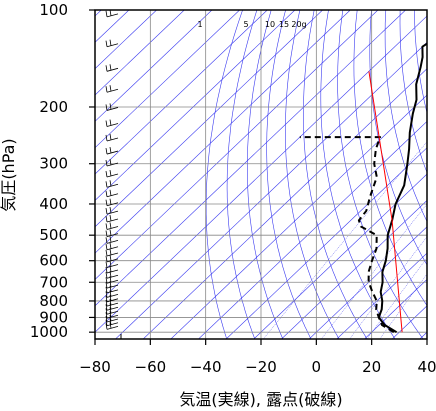 The height and width of the screenshot is (411, 436). Describe the element at coordinates (432, 178) in the screenshot. I see `dry-adiabat-line` at that location.